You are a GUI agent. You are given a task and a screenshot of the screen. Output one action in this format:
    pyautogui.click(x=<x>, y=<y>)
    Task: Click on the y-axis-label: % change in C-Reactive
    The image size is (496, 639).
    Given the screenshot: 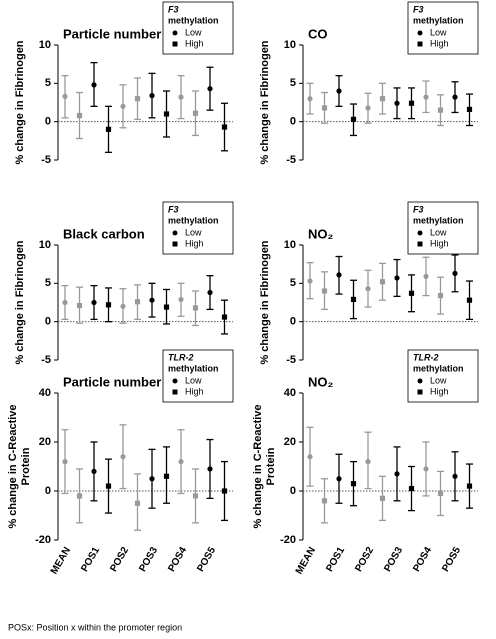 What is the action you would take?
    pyautogui.click(x=13, y=466)
    